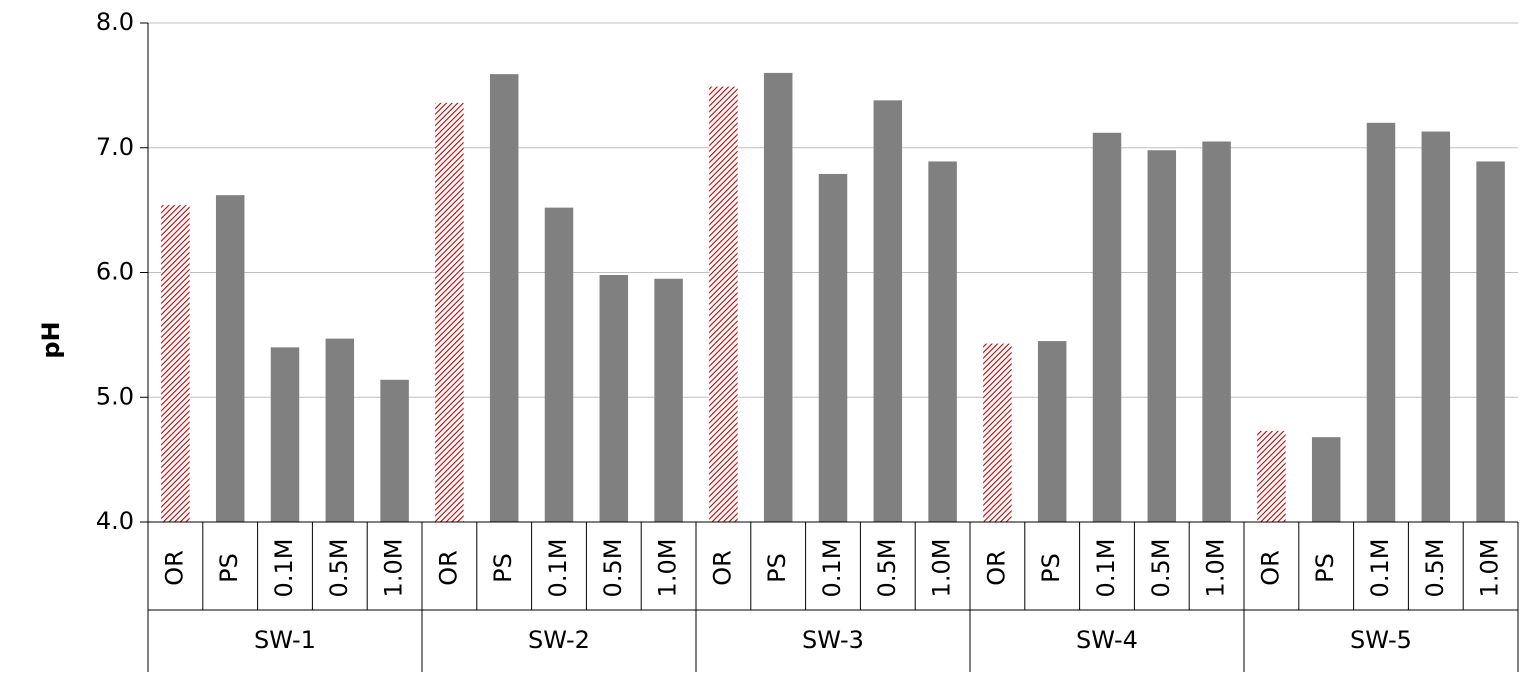 The height and width of the screenshot is (690, 1535). I want to click on group-label: SW-4, so click(1107, 640).